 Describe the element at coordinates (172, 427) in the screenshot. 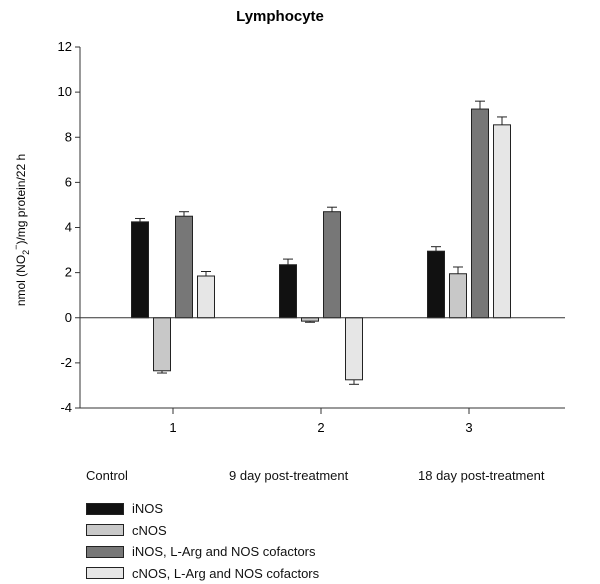

I see `x-tick-label: 1` at that location.